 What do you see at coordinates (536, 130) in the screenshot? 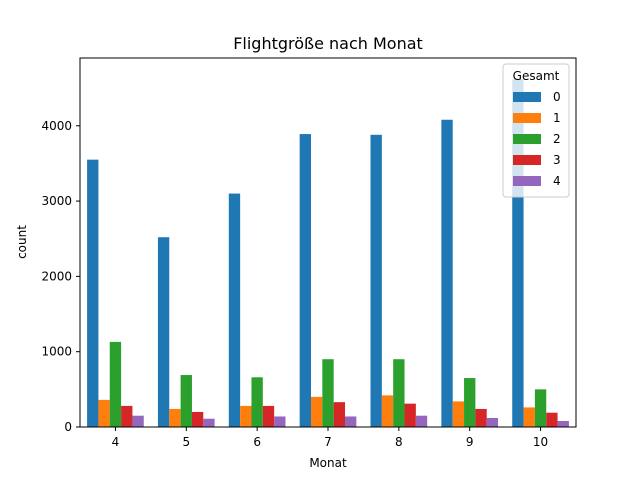
I see `legend: Gesamt 0 1 2 3 4` at bounding box center [536, 130].